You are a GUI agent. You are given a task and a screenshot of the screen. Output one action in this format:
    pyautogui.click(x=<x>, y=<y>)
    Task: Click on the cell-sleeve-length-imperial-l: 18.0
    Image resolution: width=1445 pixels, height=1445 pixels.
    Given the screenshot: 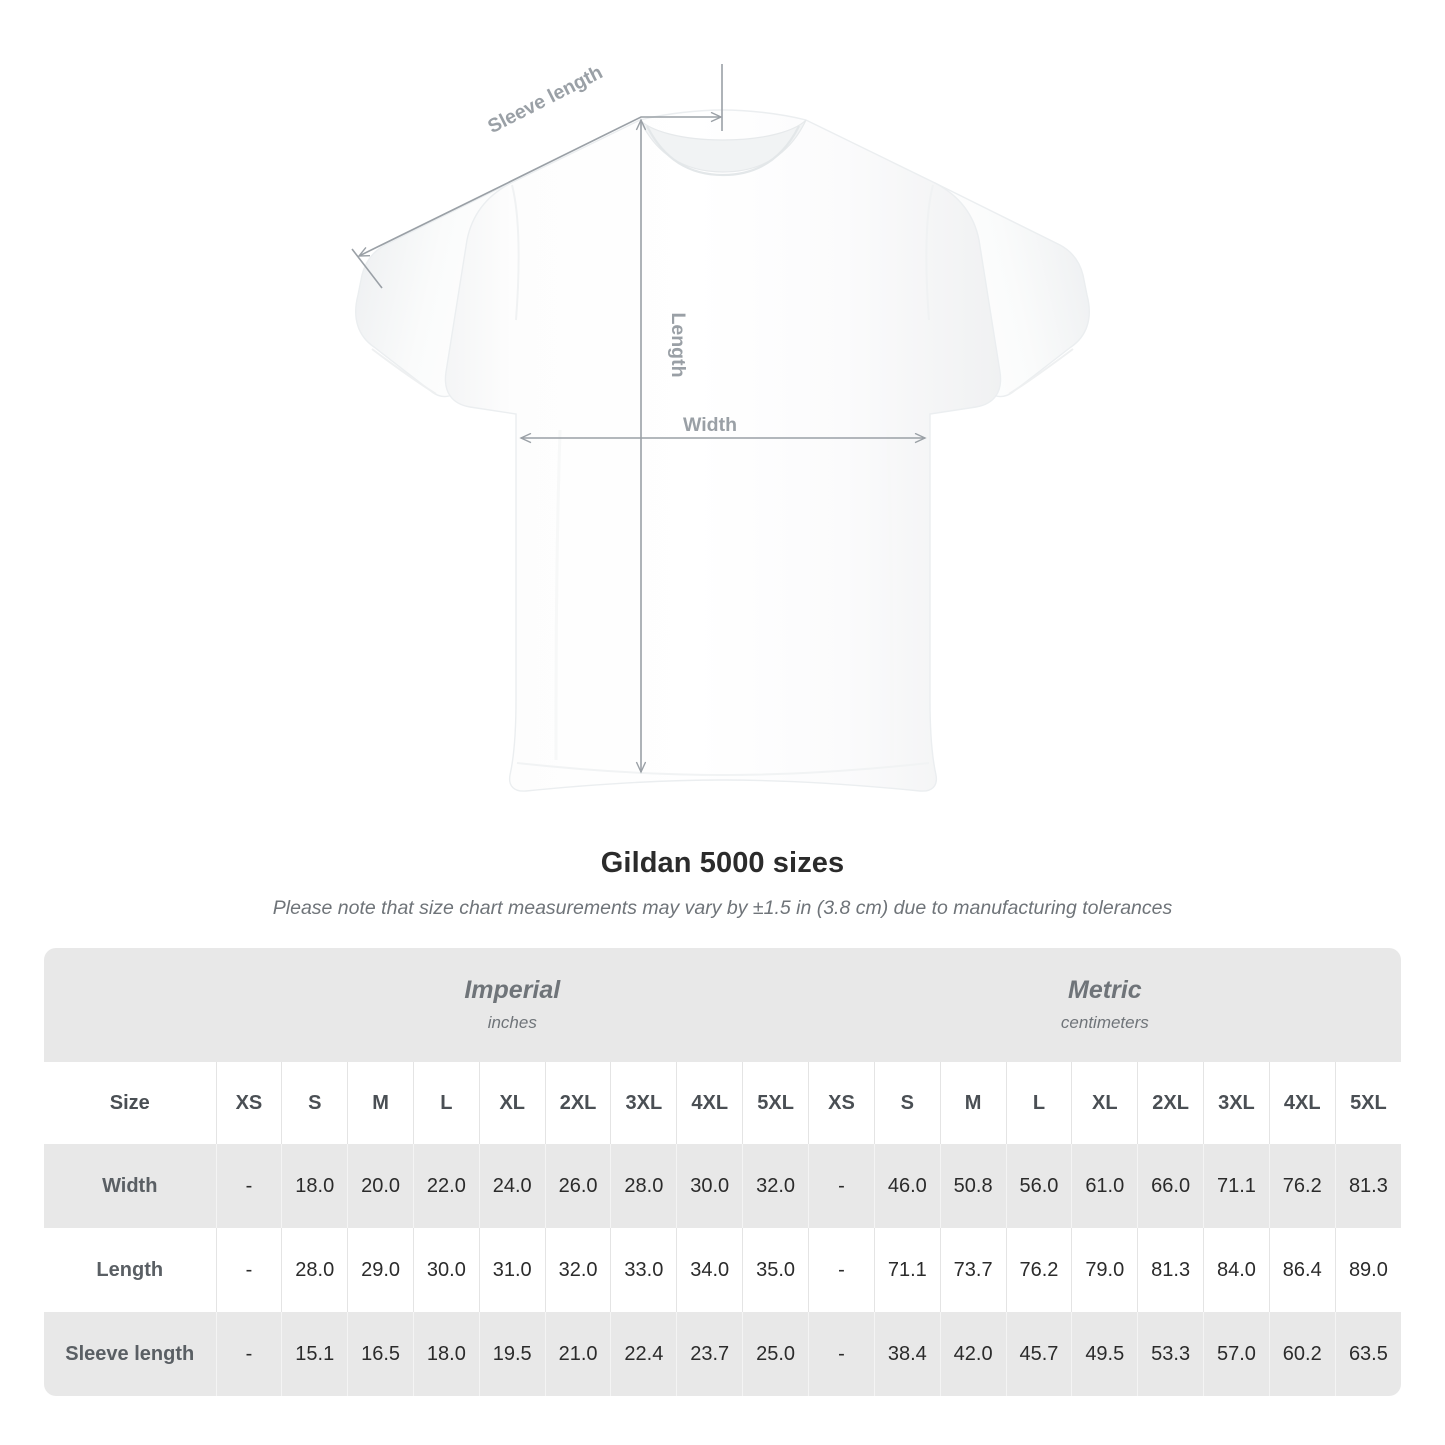 What is the action you would take?
    pyautogui.click(x=446, y=1354)
    